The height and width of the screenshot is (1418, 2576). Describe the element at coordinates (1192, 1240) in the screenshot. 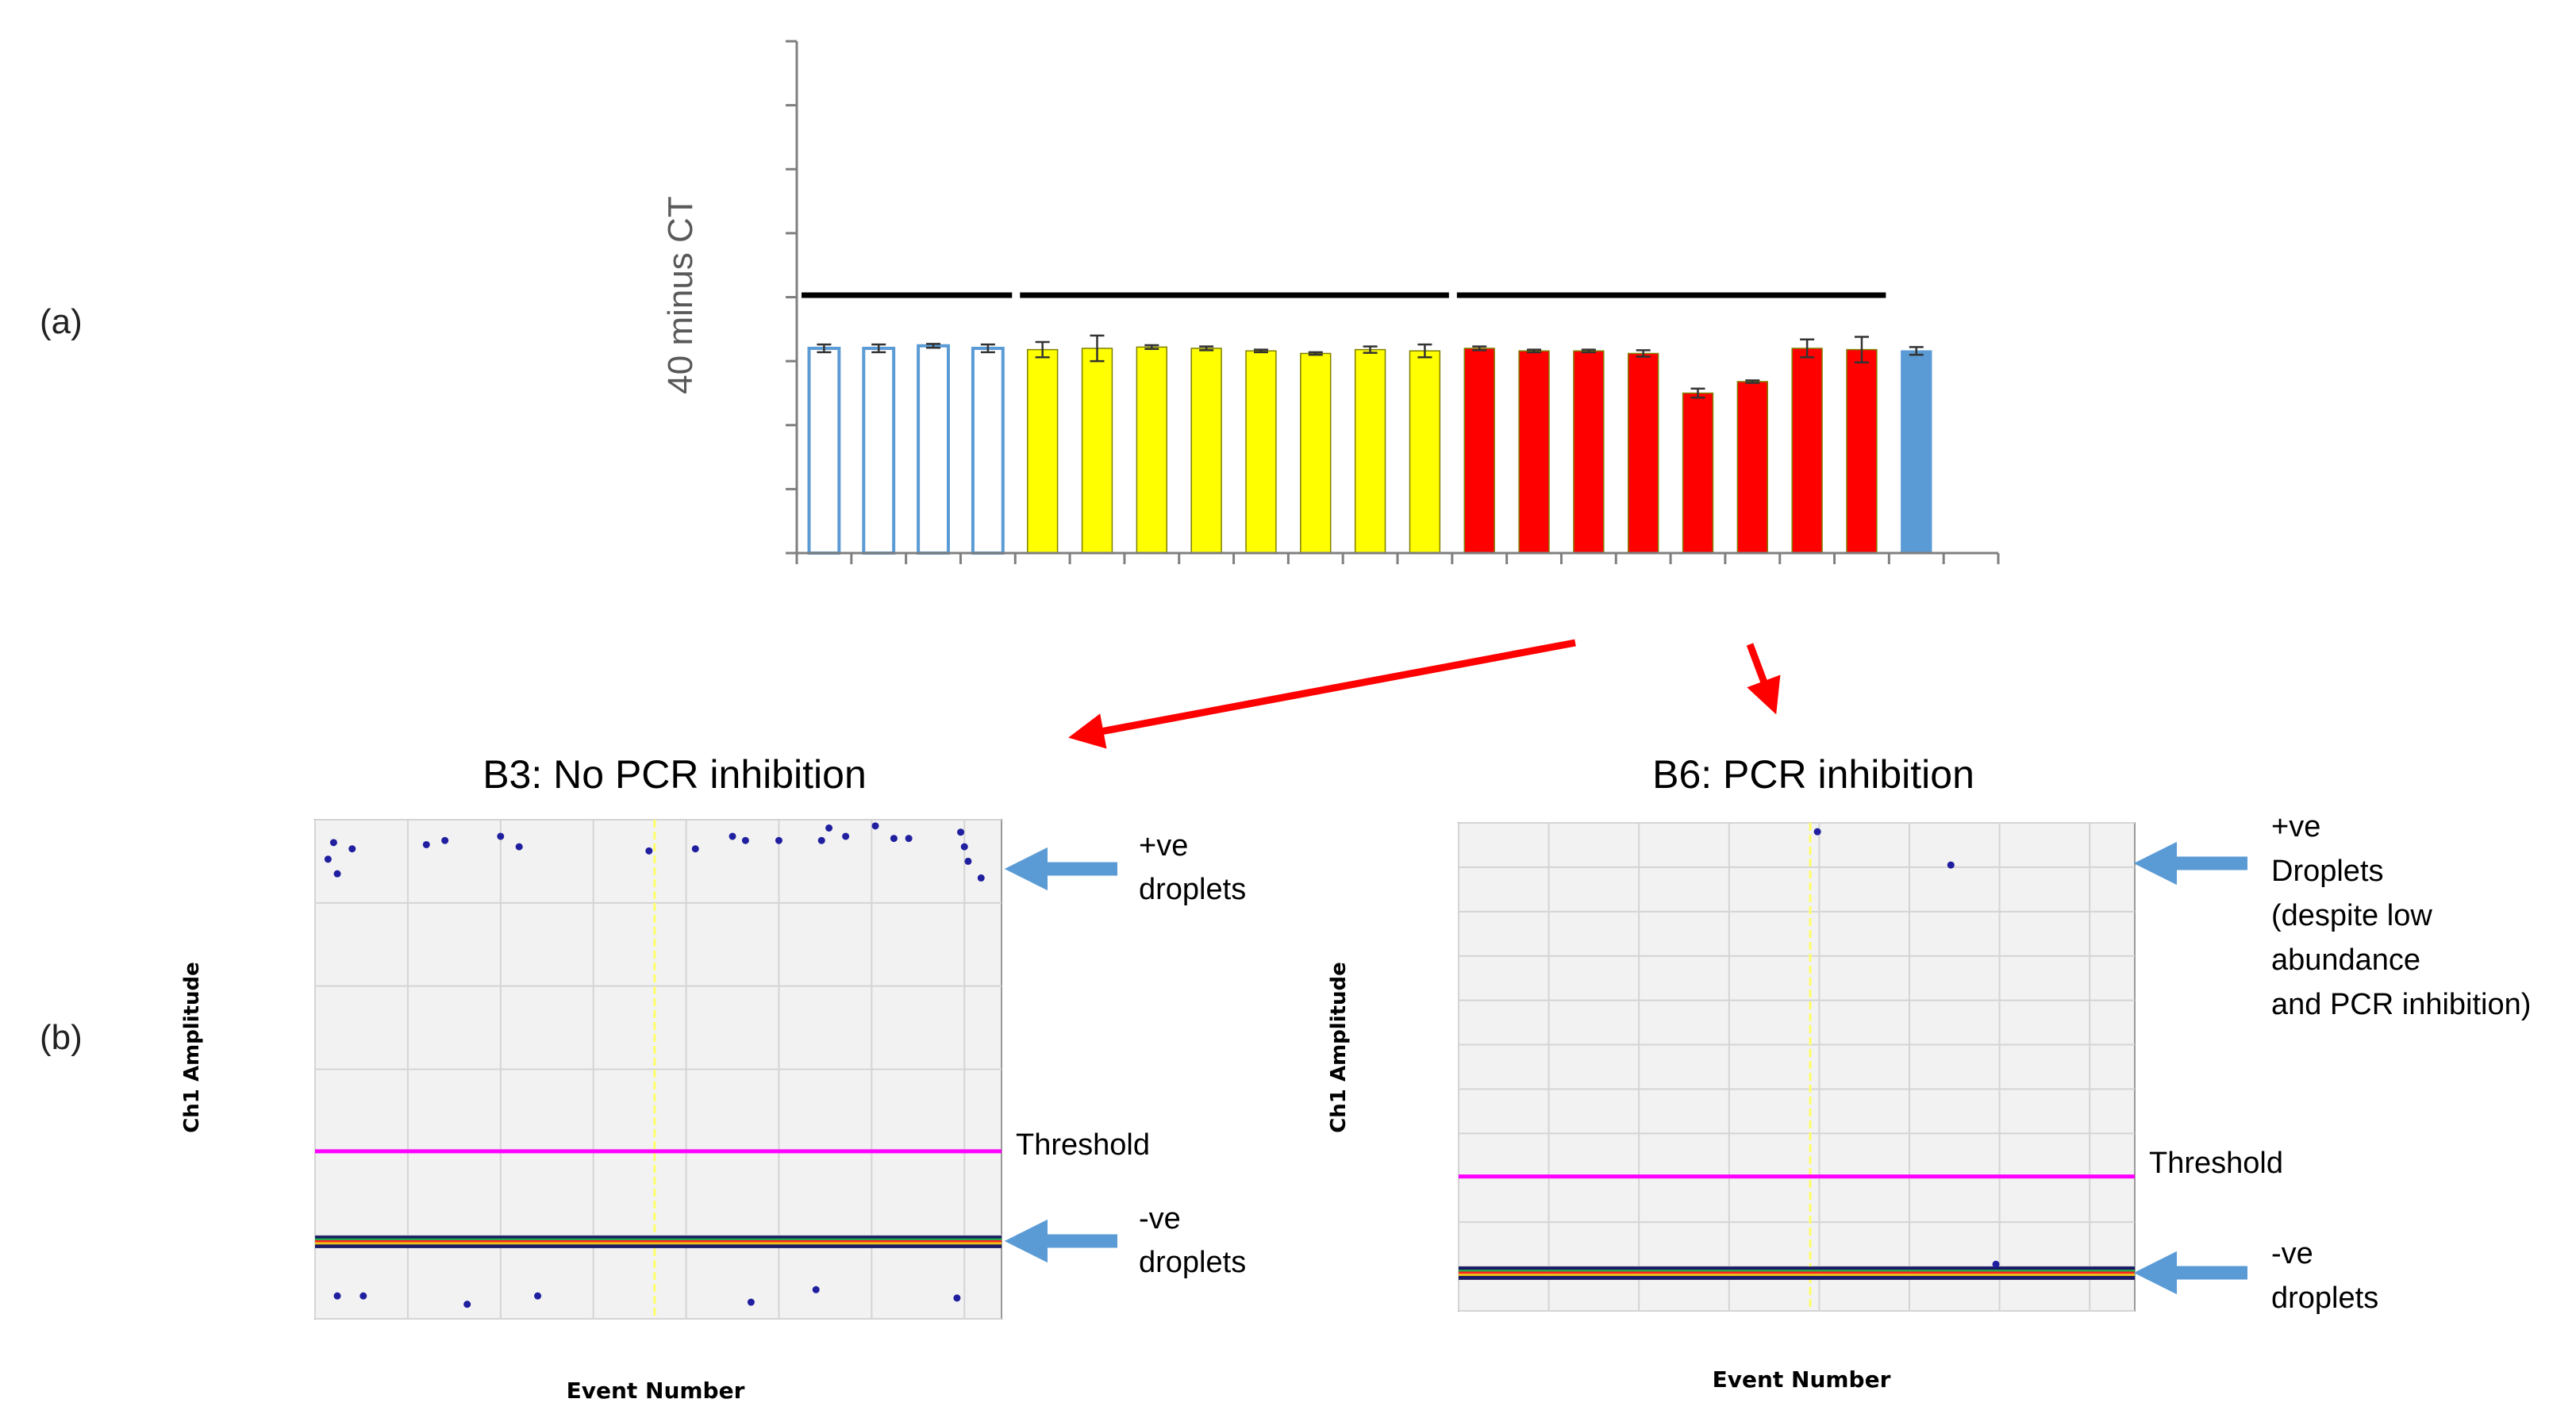

I see `b3-negative-annotation: -ve droplets` at that location.